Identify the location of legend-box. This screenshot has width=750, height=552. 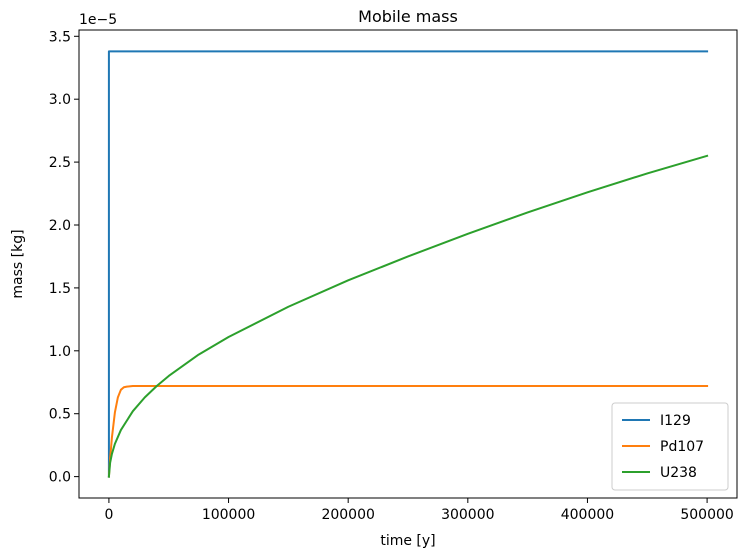
(670, 446).